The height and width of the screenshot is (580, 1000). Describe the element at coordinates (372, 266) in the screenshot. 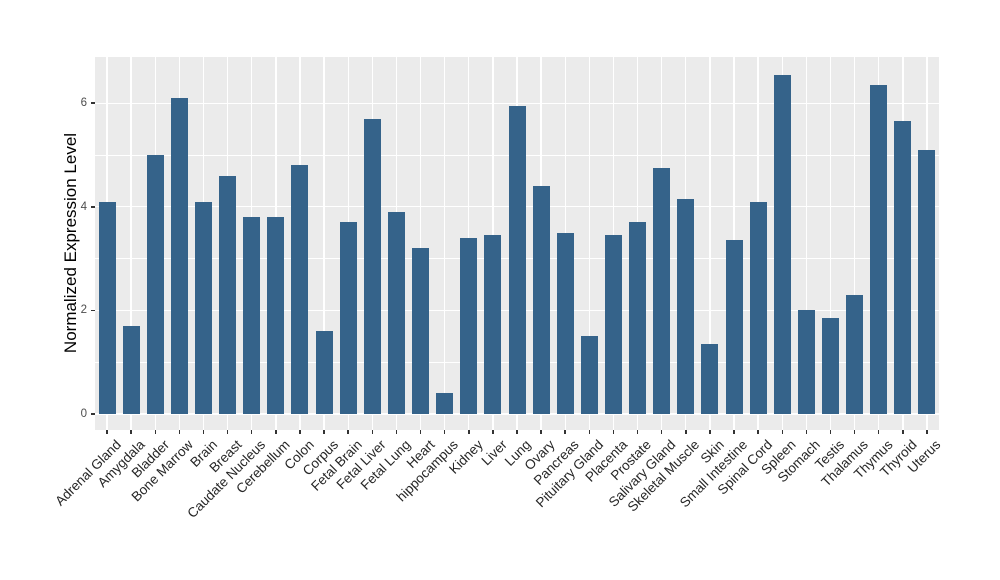

I see `bar-fetal-liver` at that location.